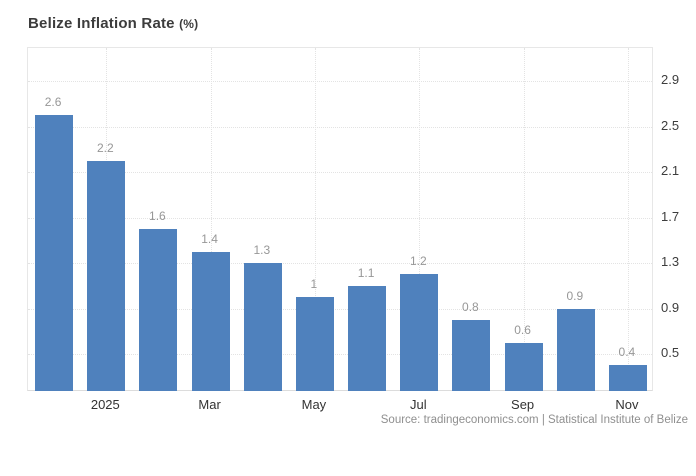 This screenshot has width=696, height=476. I want to click on y-tick-label: 2.1, so click(670, 170).